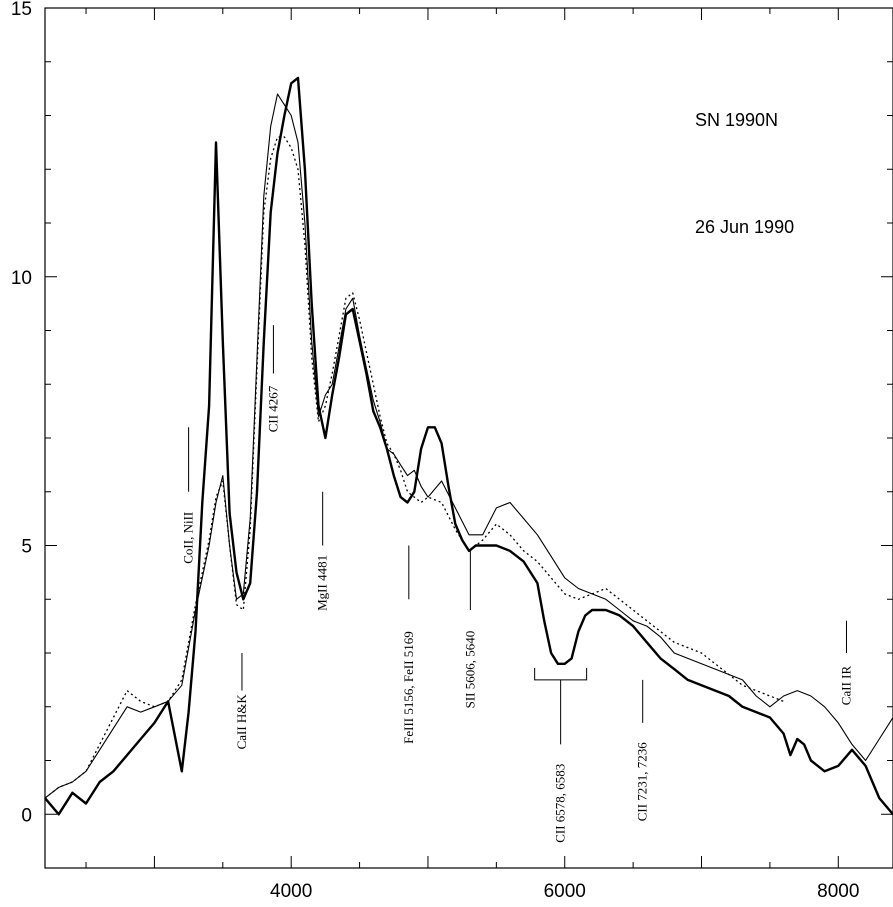 The image size is (893, 907). I want to click on y-tick-label: 10, so click(21, 278).